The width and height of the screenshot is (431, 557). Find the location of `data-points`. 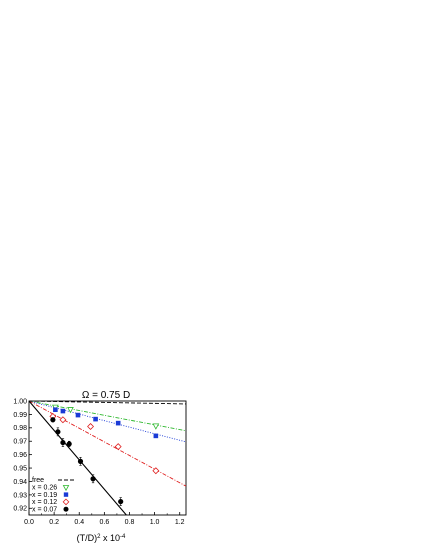

data-points is located at coordinates (104, 455).